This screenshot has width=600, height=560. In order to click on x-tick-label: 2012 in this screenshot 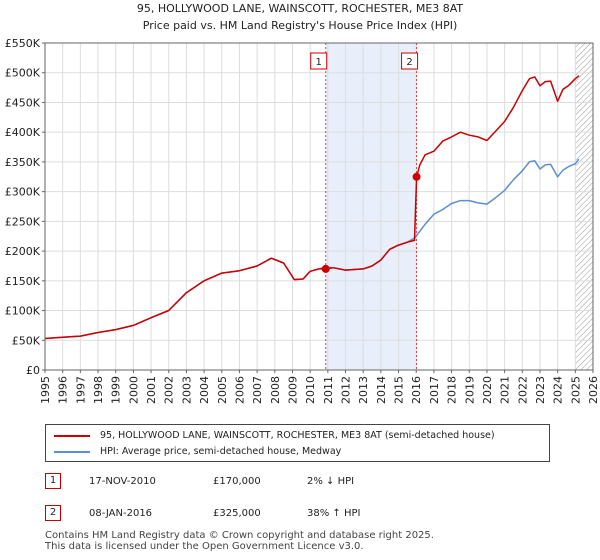, I will do `click(346, 390)`.